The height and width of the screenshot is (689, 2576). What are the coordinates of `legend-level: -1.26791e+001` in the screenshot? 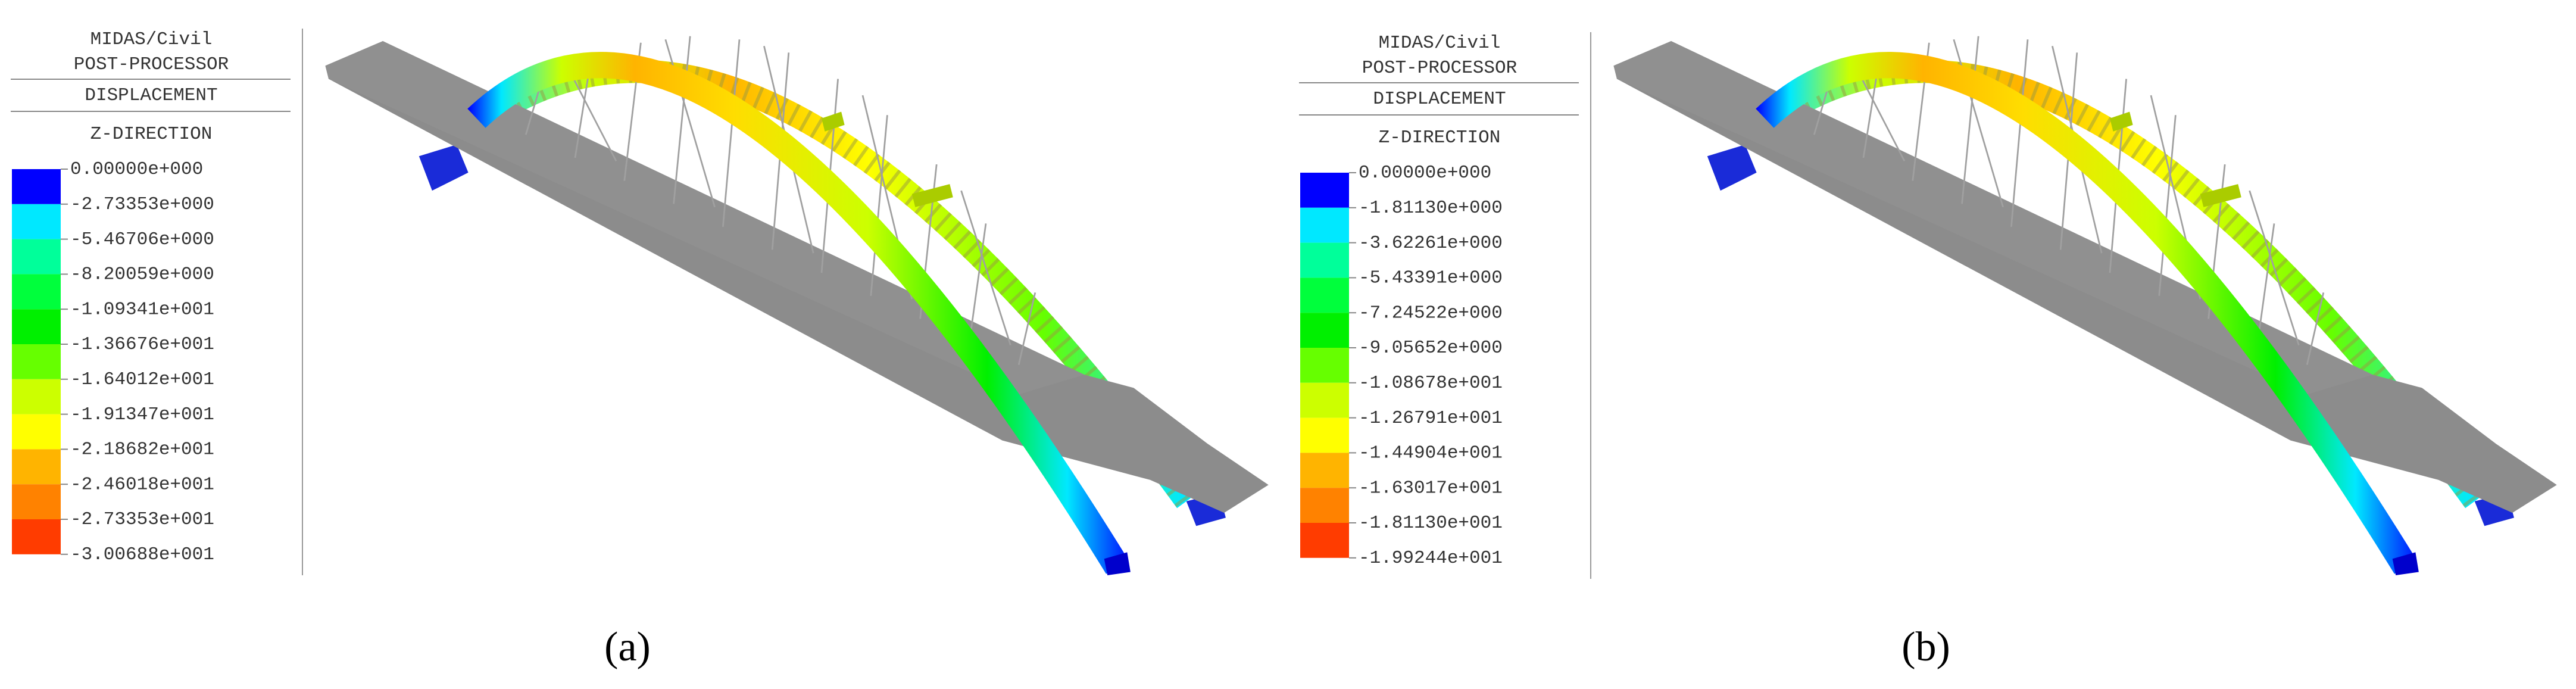 It's located at (1431, 418).